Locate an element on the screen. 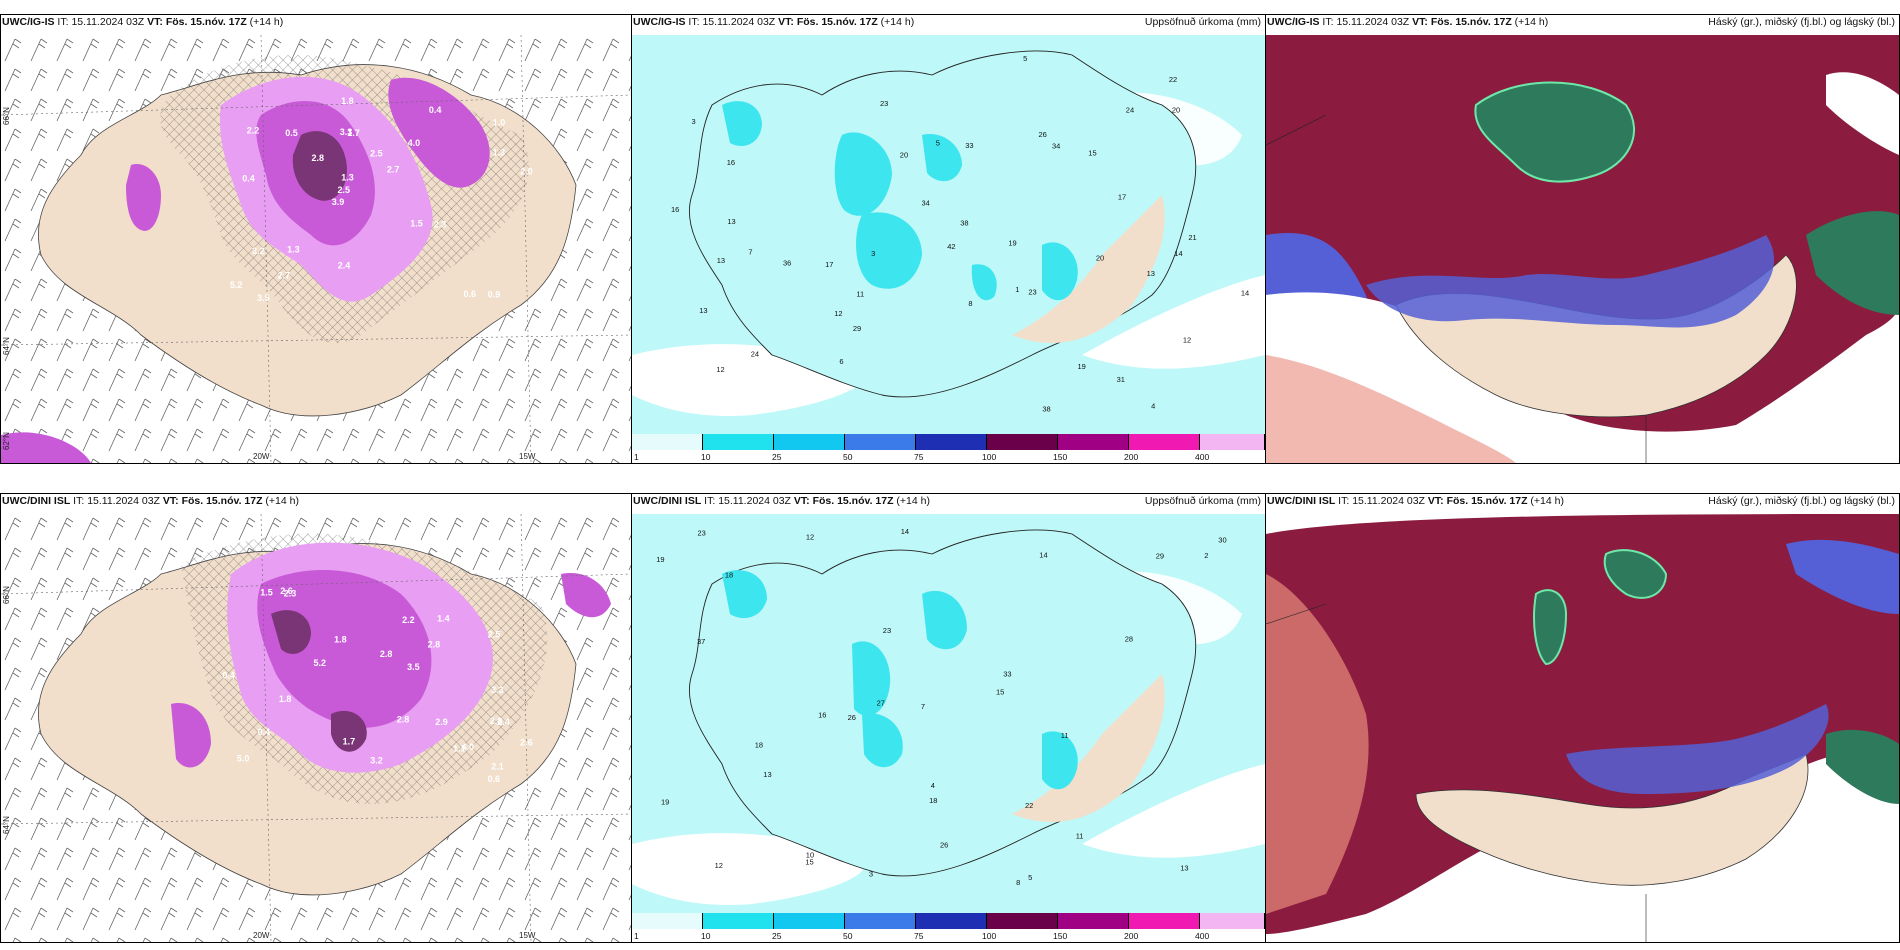 The image size is (1900, 950). value-label: 31 is located at coordinates (1121, 379).